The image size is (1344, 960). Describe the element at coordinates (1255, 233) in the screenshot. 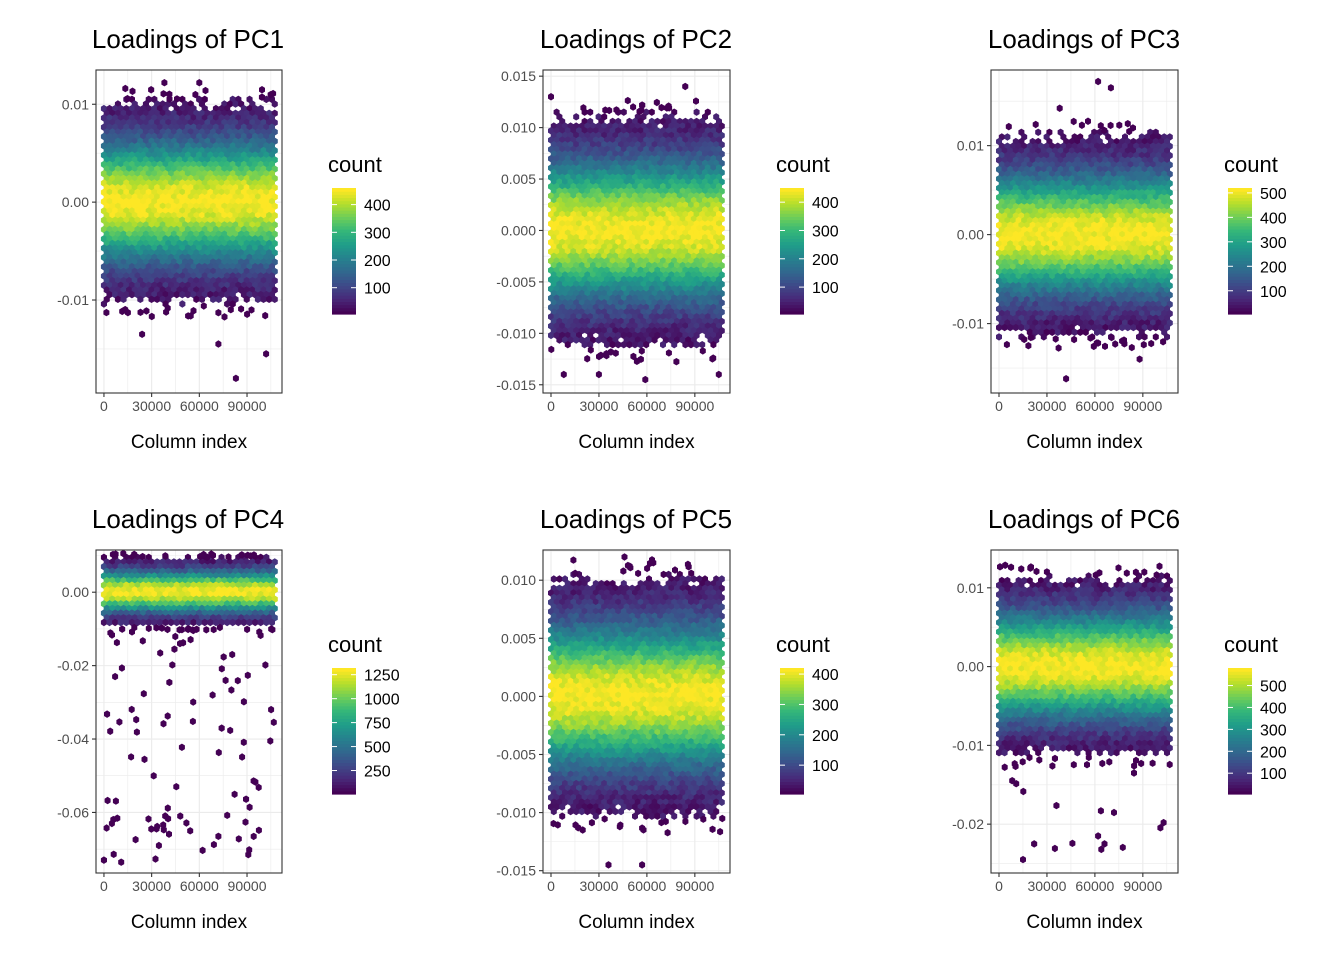

I see `legend: count 100 200 300 400 500` at that location.